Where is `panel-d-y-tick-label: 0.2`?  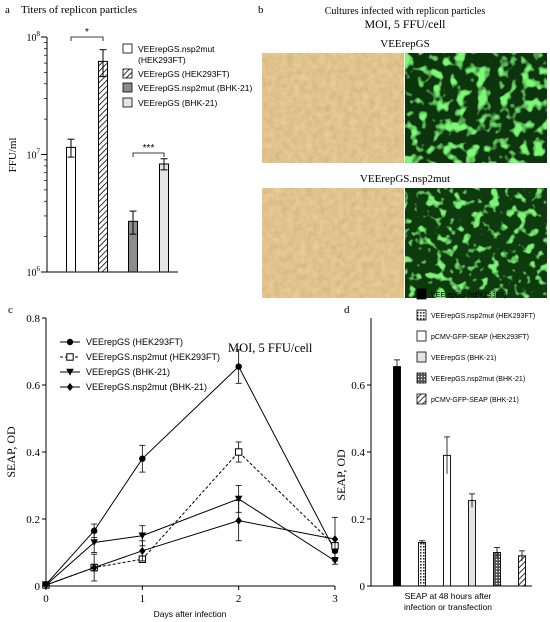 panel-d-y-tick-label: 0.2 is located at coordinates (358, 520).